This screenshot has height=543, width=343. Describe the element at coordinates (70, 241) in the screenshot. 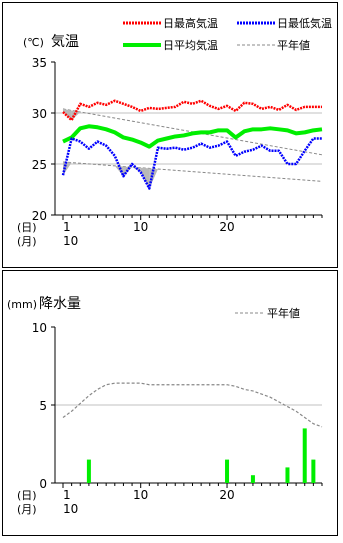

I see `temp-month-label: 10` at that location.